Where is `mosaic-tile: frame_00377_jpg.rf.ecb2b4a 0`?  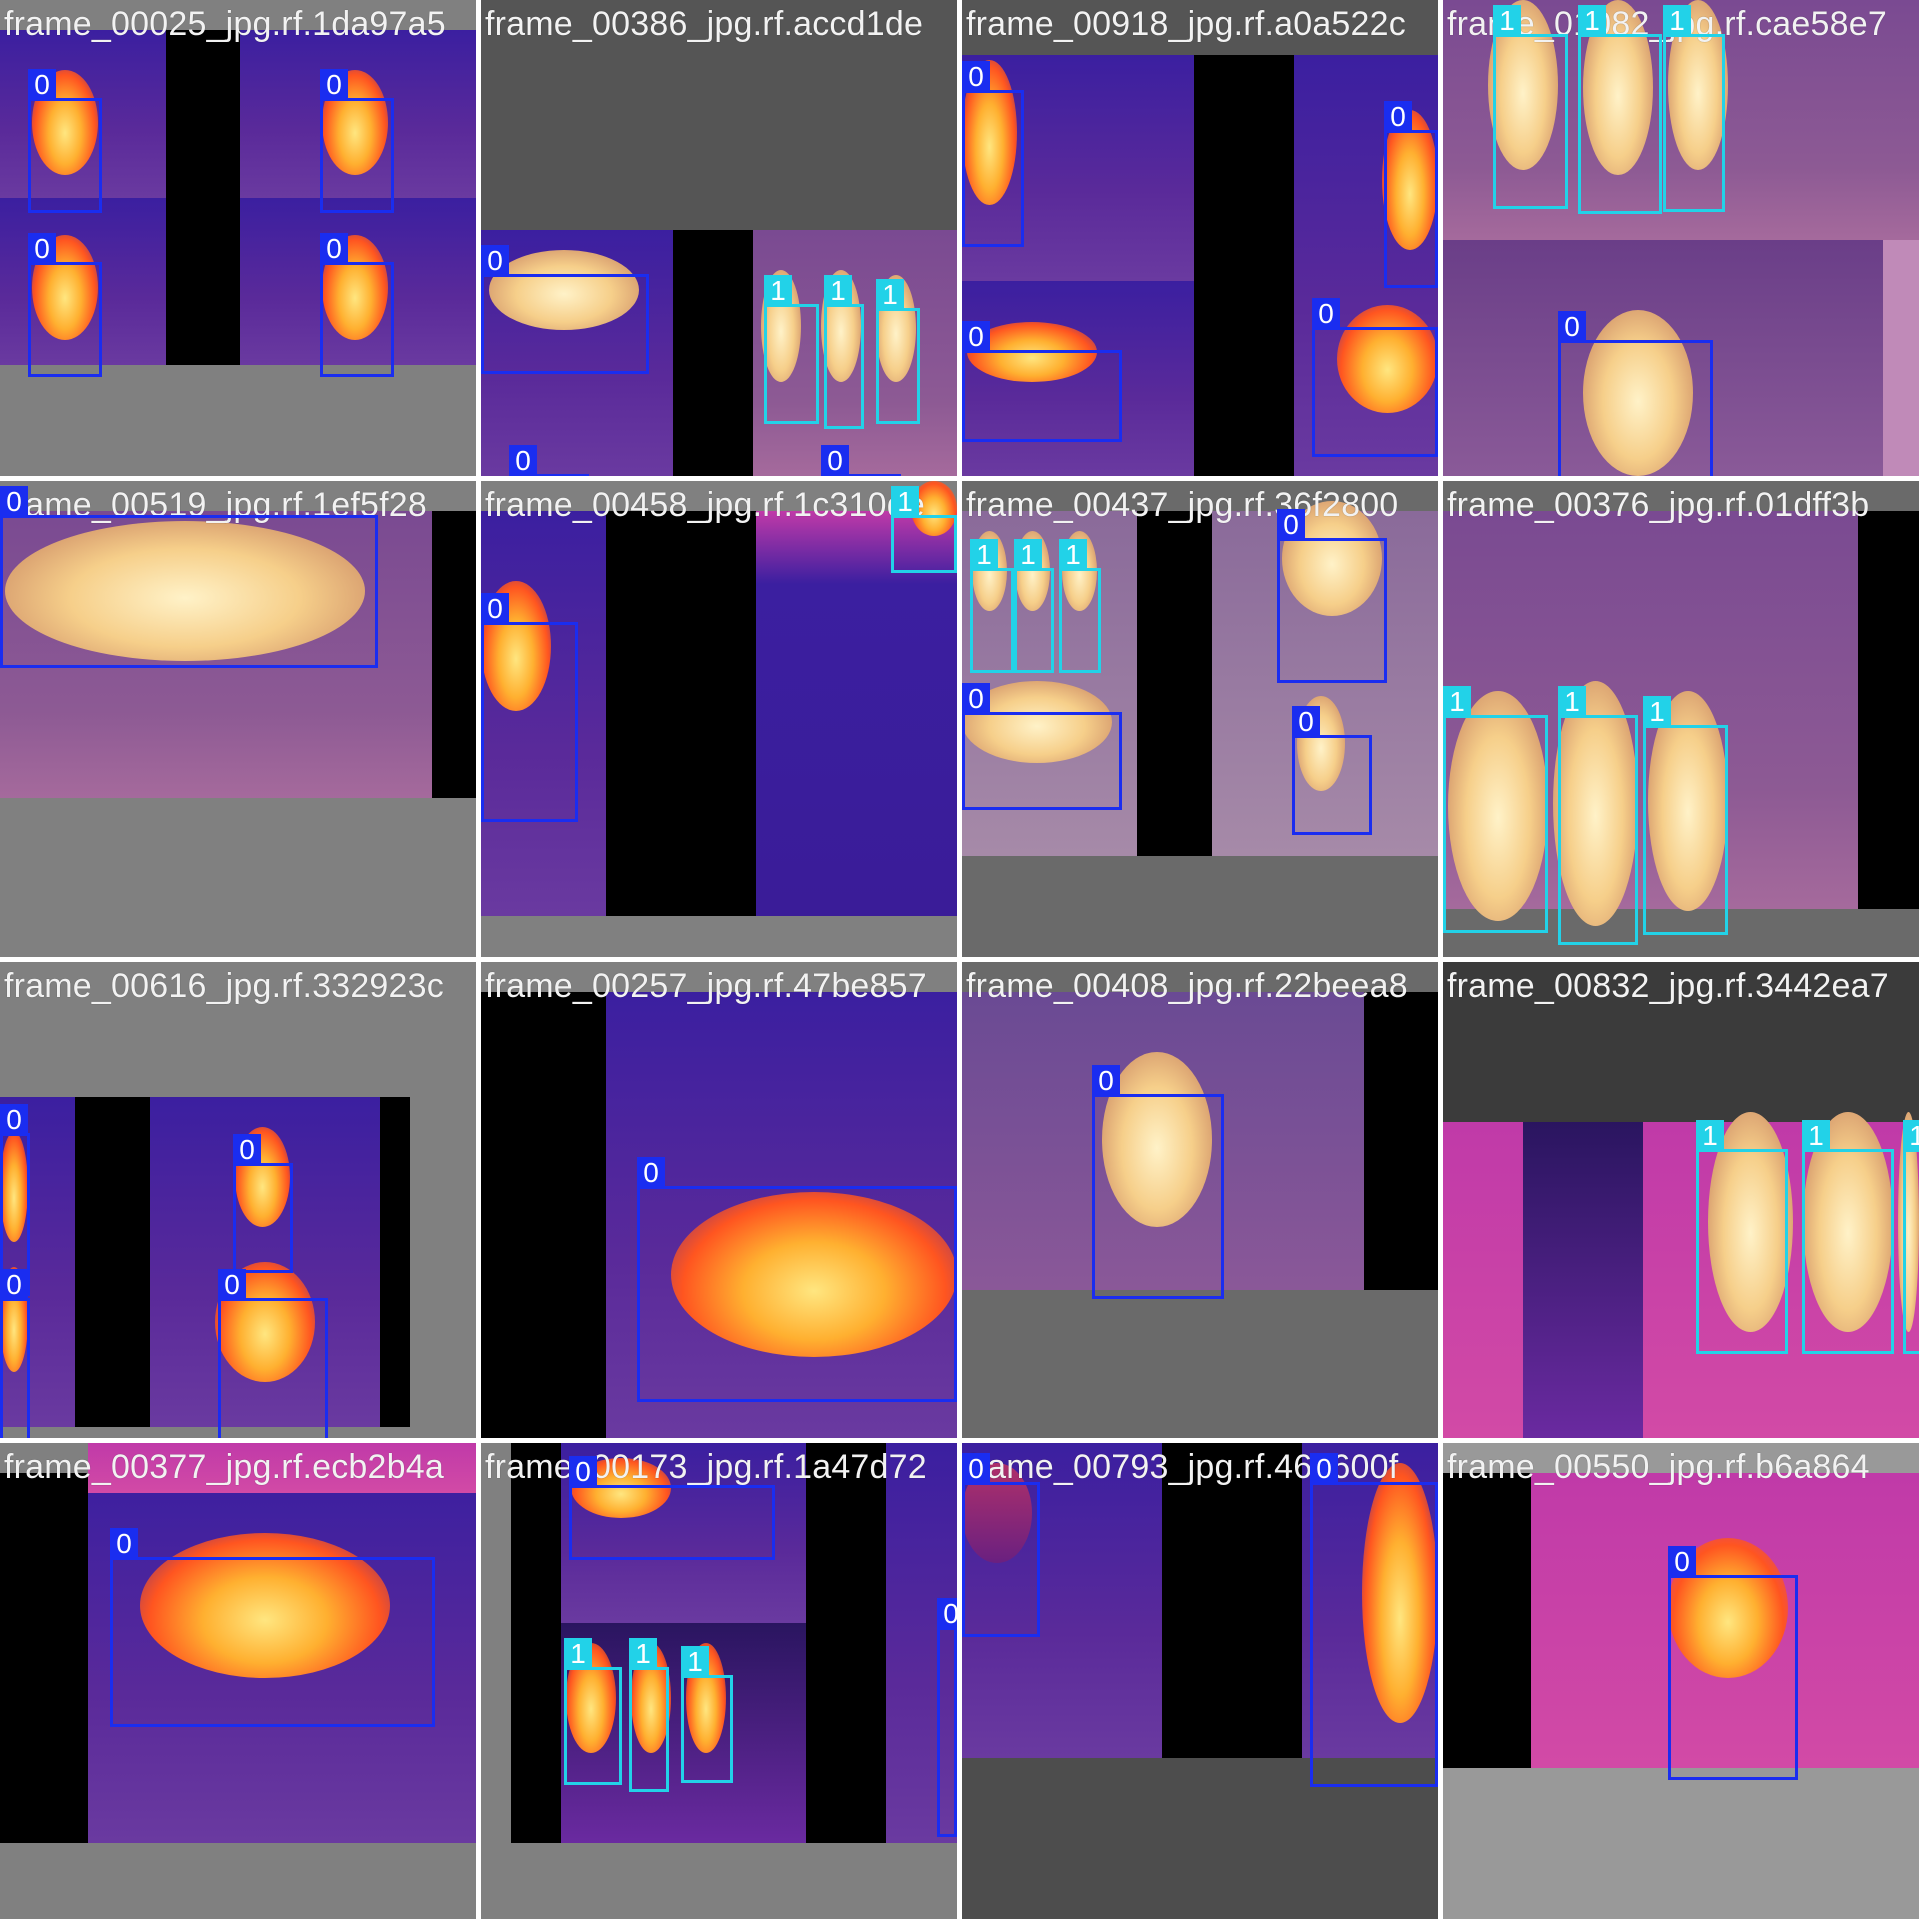 mosaic-tile: frame_00377_jpg.rf.ecb2b4a 0 is located at coordinates (238, 1681).